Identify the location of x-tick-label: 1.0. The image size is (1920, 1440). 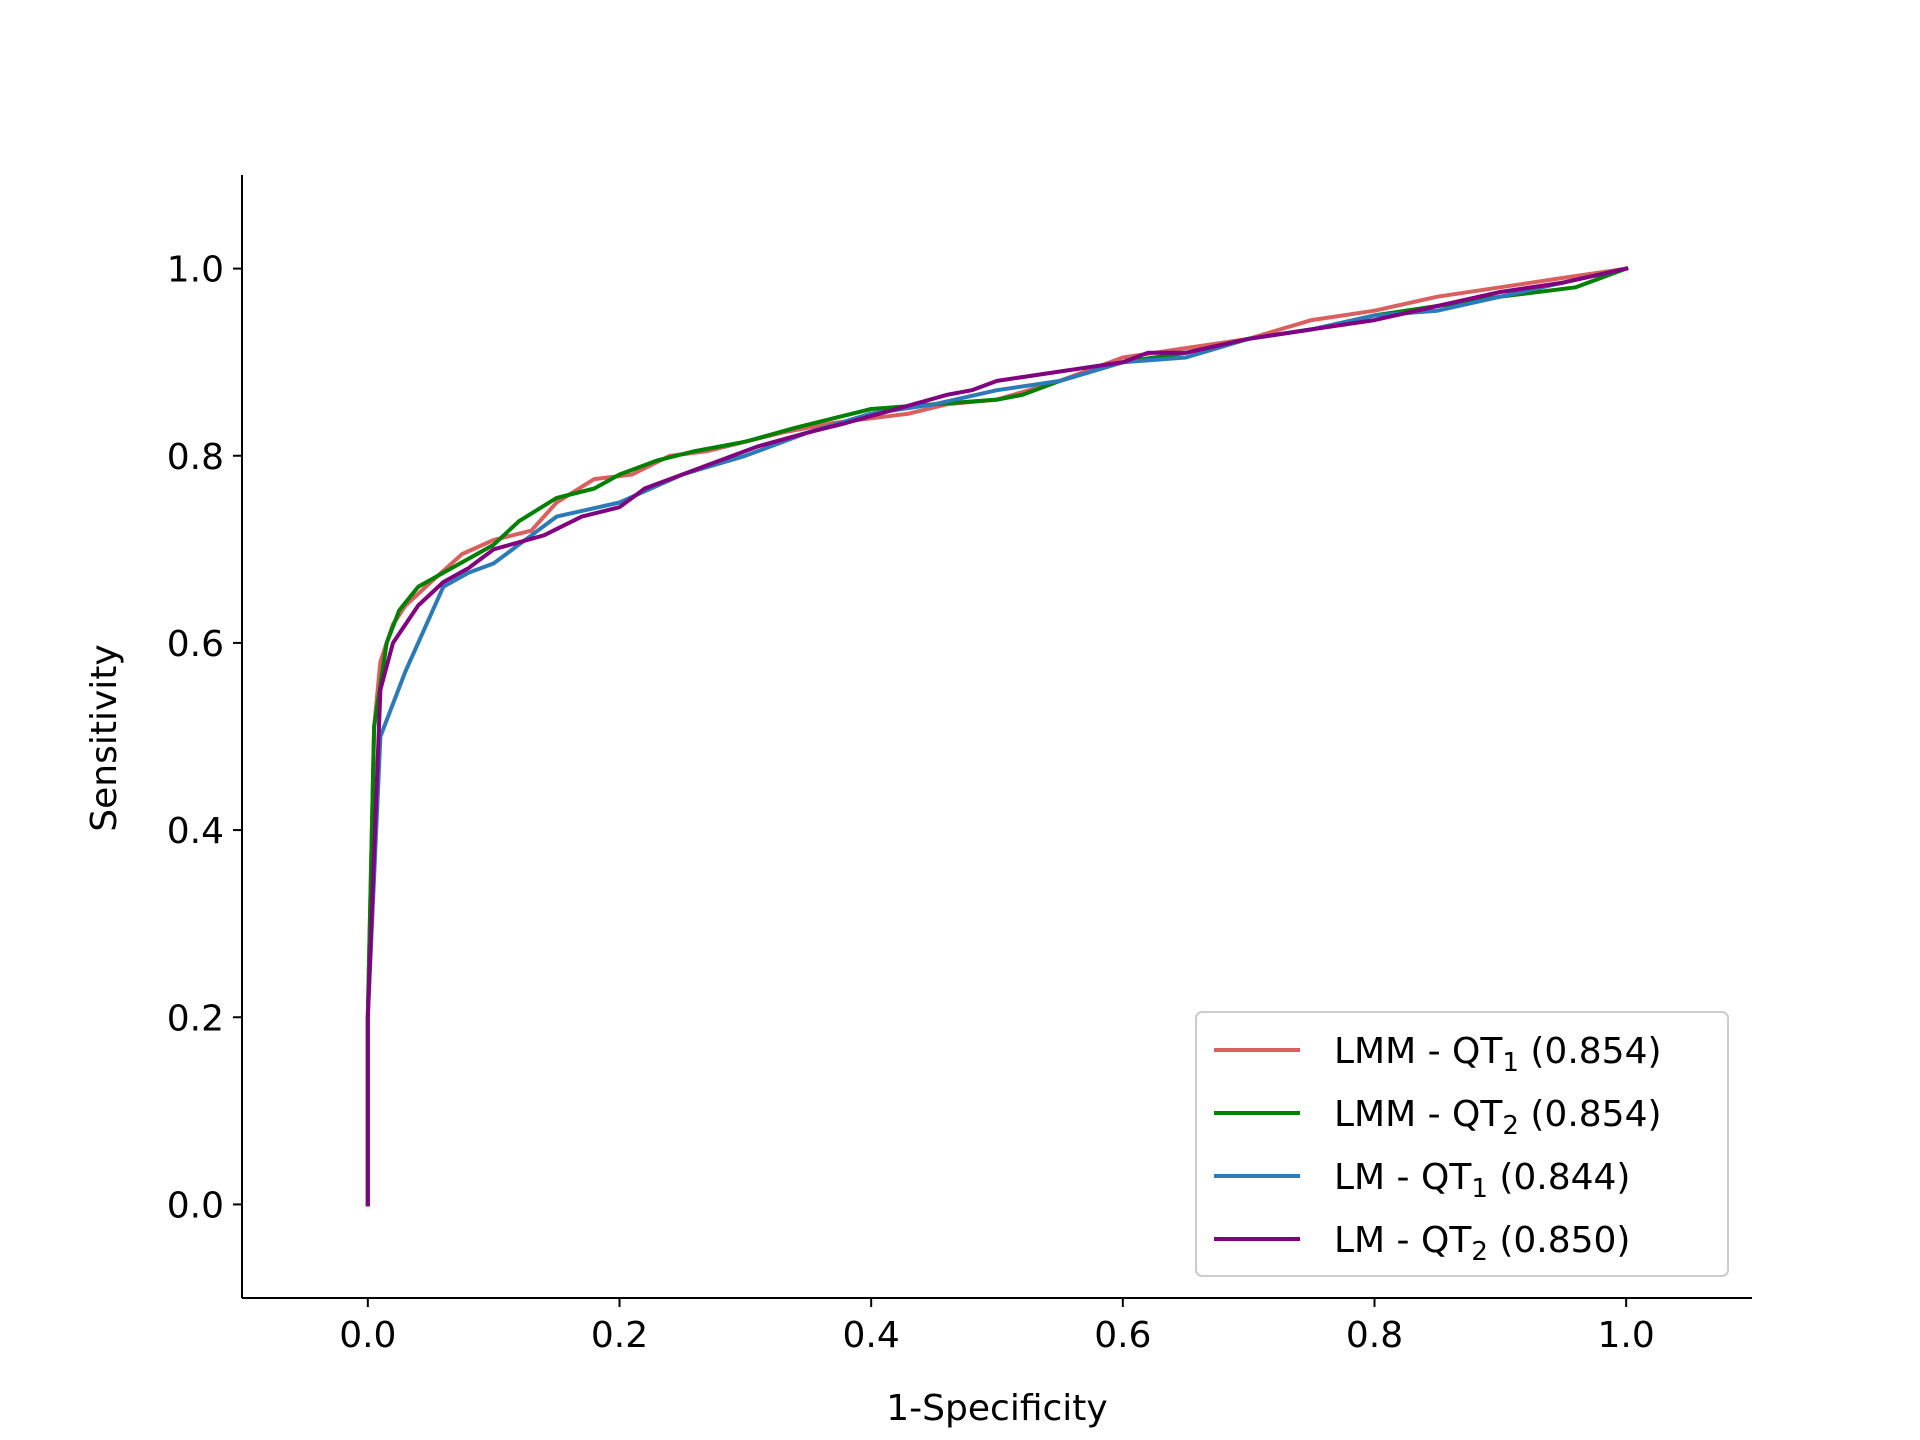
(1626, 1335).